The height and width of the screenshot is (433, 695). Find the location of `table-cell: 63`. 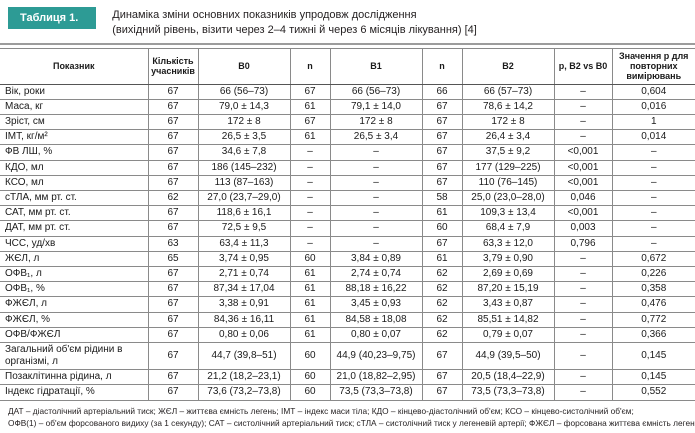

table-cell: 63 is located at coordinates (173, 243).